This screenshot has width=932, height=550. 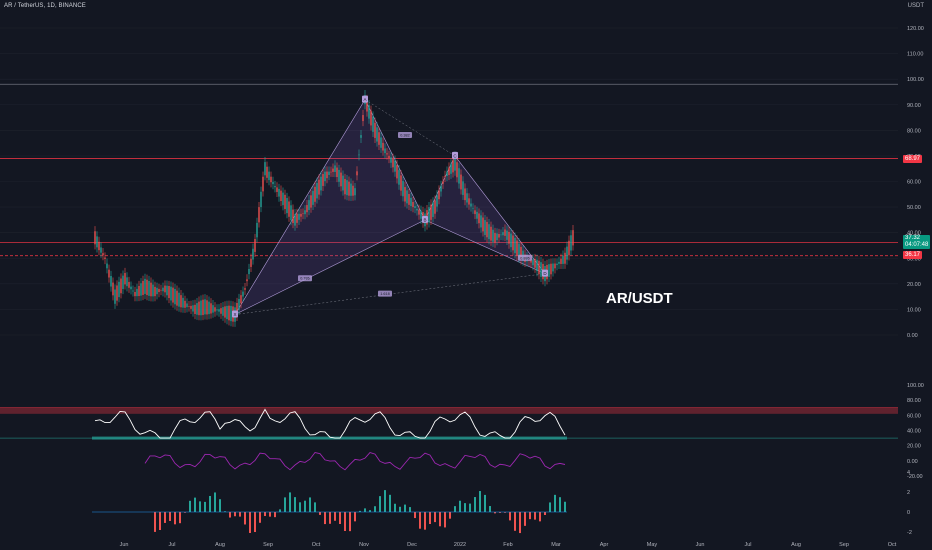 What do you see at coordinates (410, 128) in the screenshot?
I see `pattern-ac-line` at bounding box center [410, 128].